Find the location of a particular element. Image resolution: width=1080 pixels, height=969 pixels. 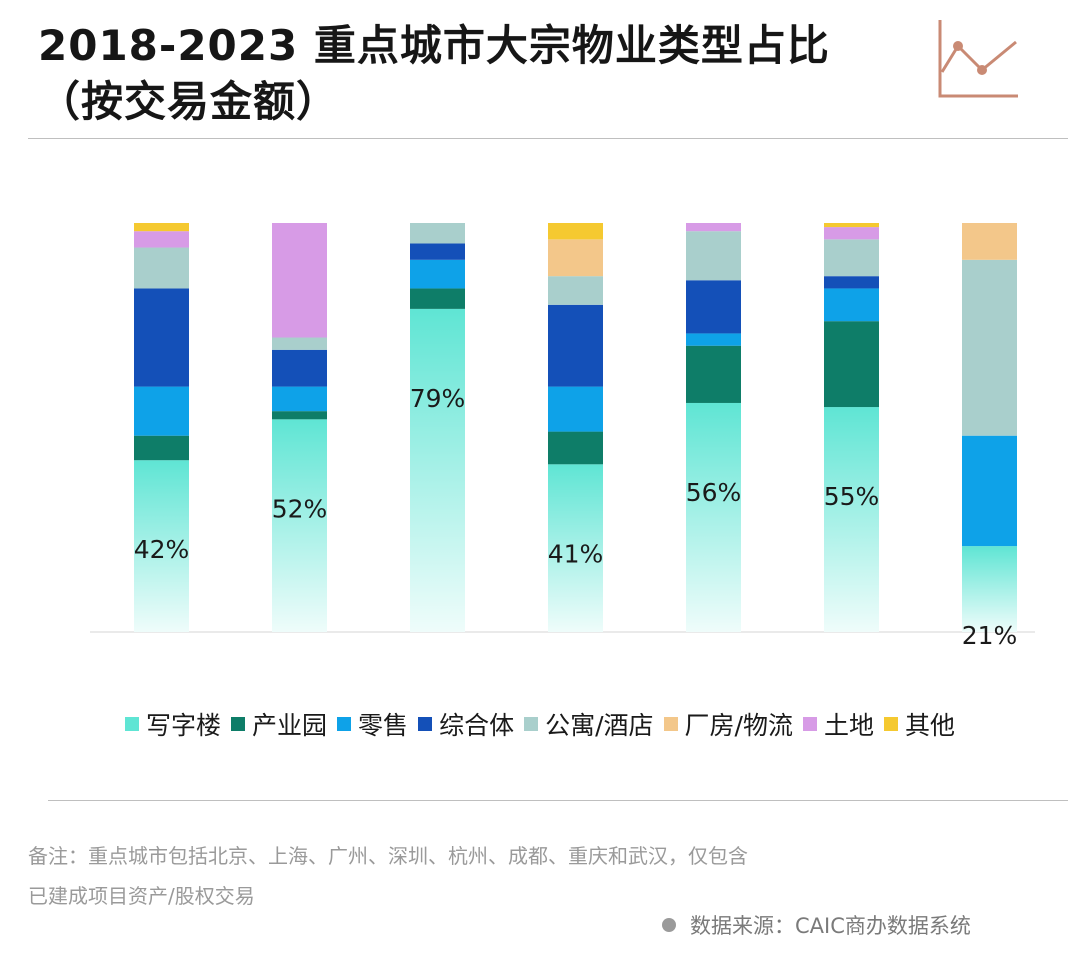

footnote-line-1: 备注：重点城市包括北京、上海、广州、深圳、杭州、成都、重庆和武汉，仅包含 is located at coordinates (388, 856).